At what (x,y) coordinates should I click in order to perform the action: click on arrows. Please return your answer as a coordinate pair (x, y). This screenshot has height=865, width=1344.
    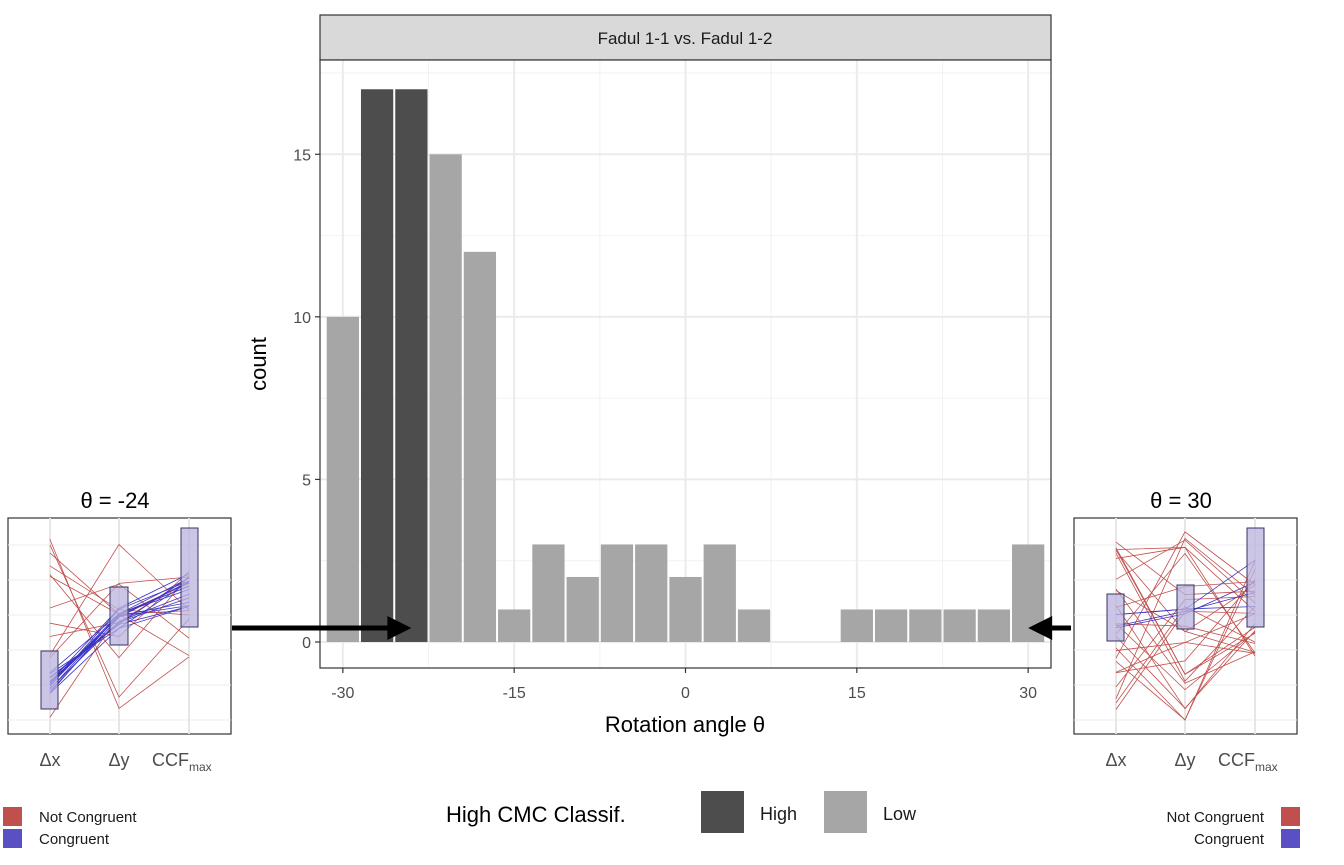
    Looking at the image, I should click on (651, 627).